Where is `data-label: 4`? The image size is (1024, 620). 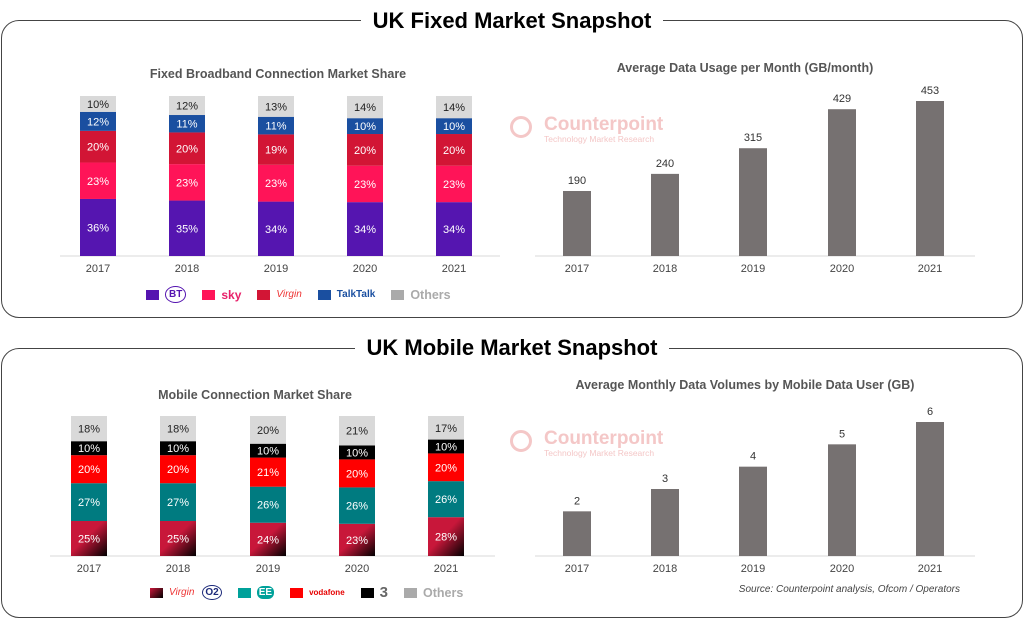 data-label: 4 is located at coordinates (753, 457).